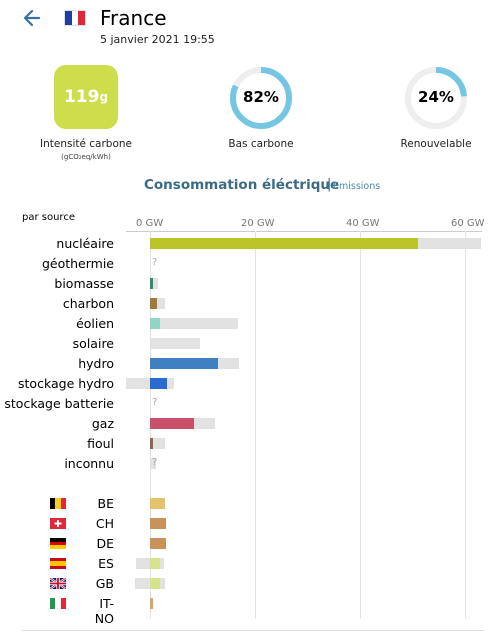  I want to click on exchange-country-label: DE, so click(105, 543).